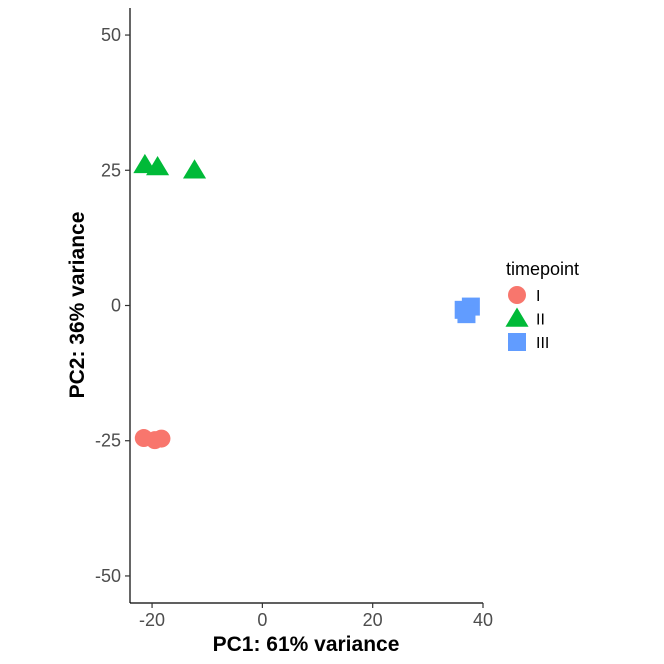  What do you see at coordinates (540, 320) in the screenshot?
I see `legend-label: II` at bounding box center [540, 320].